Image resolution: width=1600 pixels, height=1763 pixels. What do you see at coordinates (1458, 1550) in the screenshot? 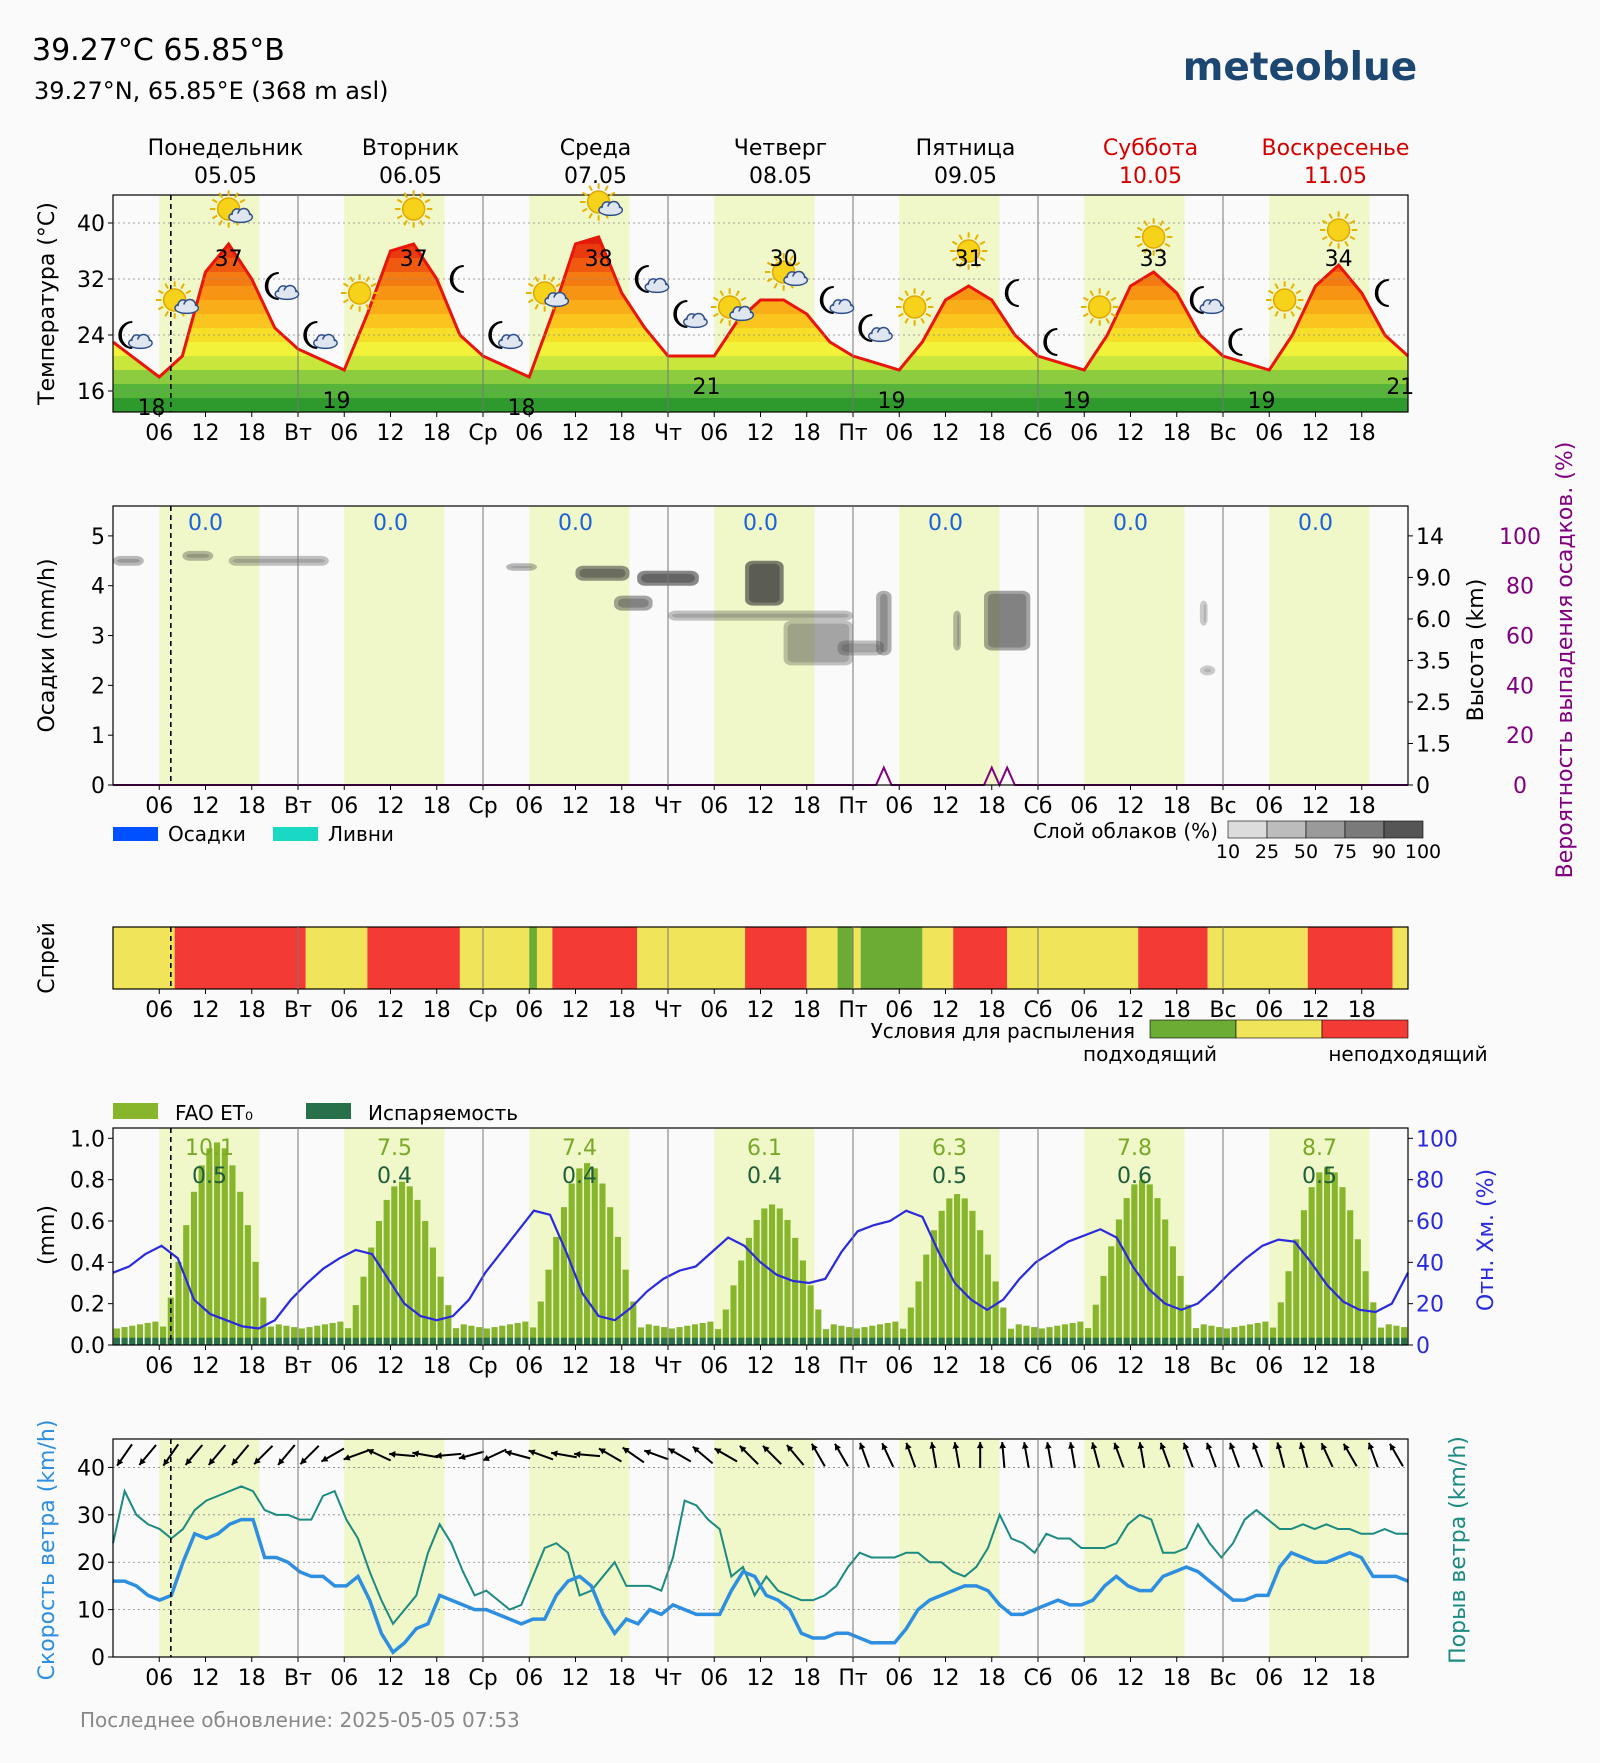
I see `gust-axis-label: Порыв ветра (km/h)` at bounding box center [1458, 1550].